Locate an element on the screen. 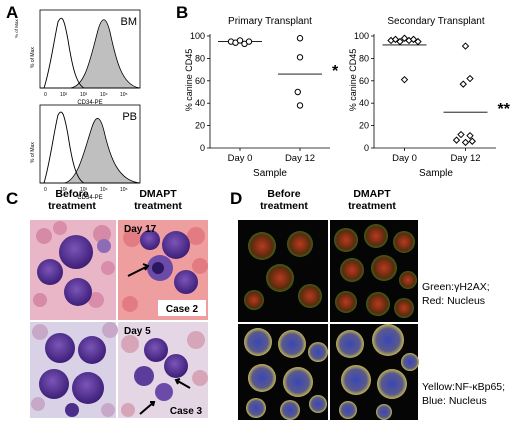 The image size is (520, 434). histogram-pb-ylabel: % of Max is located at coordinates (33, 152).